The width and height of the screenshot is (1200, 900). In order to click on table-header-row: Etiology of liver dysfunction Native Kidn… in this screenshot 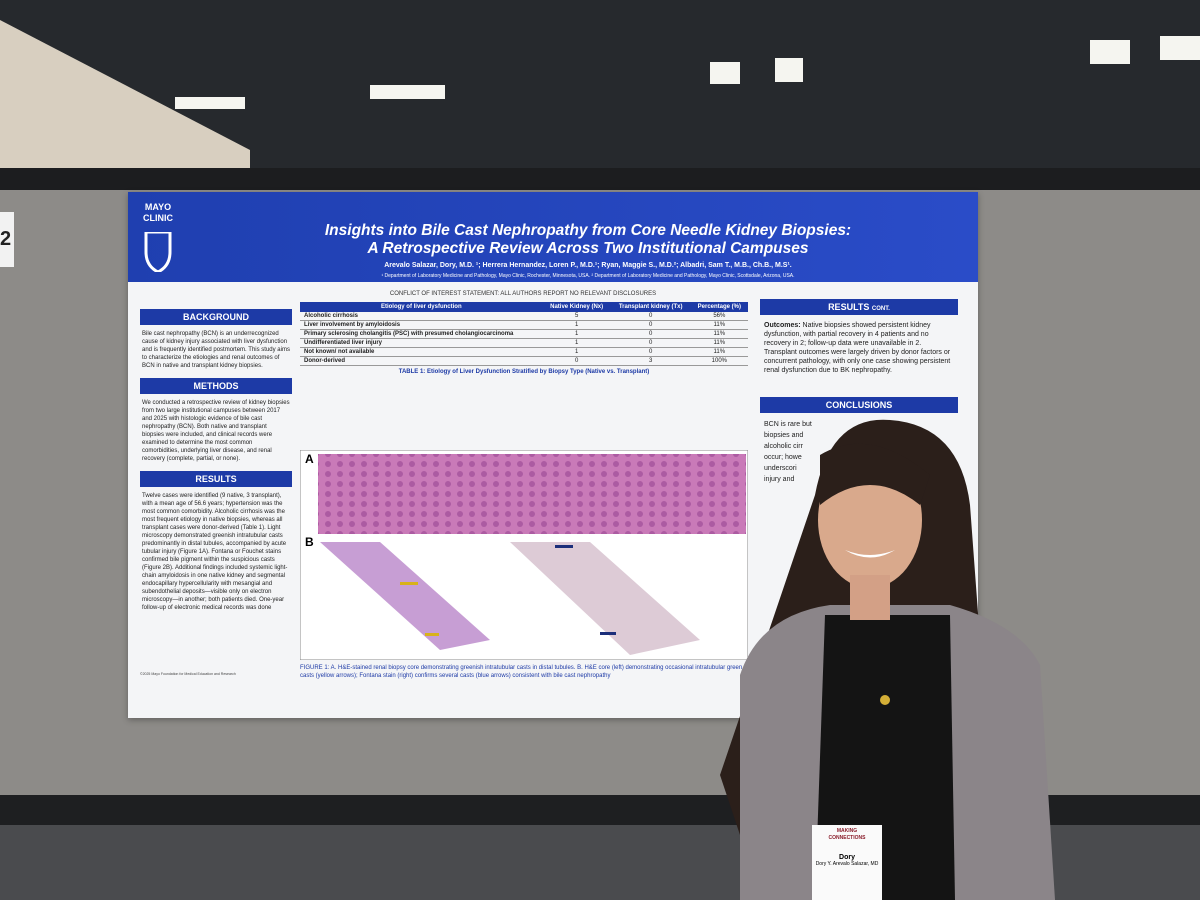, I will do `click(524, 307)`.